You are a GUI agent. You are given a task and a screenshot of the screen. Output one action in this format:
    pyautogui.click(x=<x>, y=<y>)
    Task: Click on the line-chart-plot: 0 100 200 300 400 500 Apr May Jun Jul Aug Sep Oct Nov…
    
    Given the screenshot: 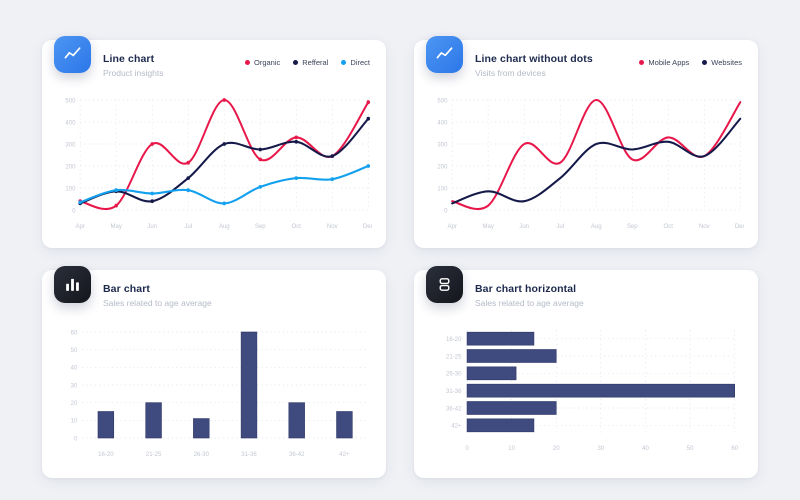 What is the action you would take?
    pyautogui.click(x=214, y=165)
    